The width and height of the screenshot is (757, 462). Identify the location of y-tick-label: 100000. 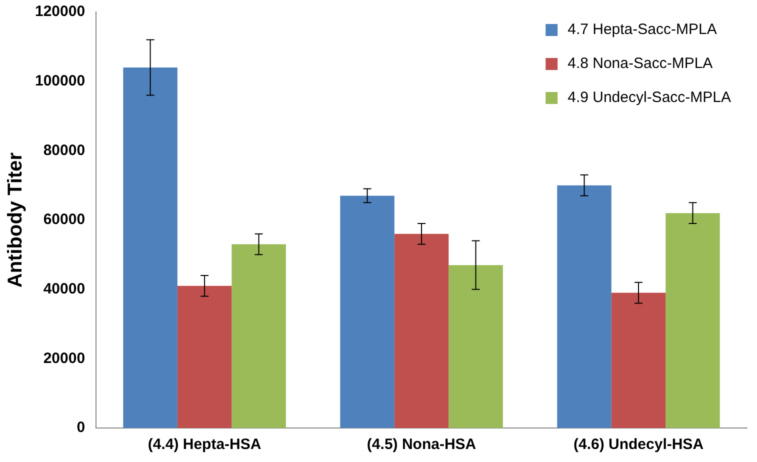
(60, 81).